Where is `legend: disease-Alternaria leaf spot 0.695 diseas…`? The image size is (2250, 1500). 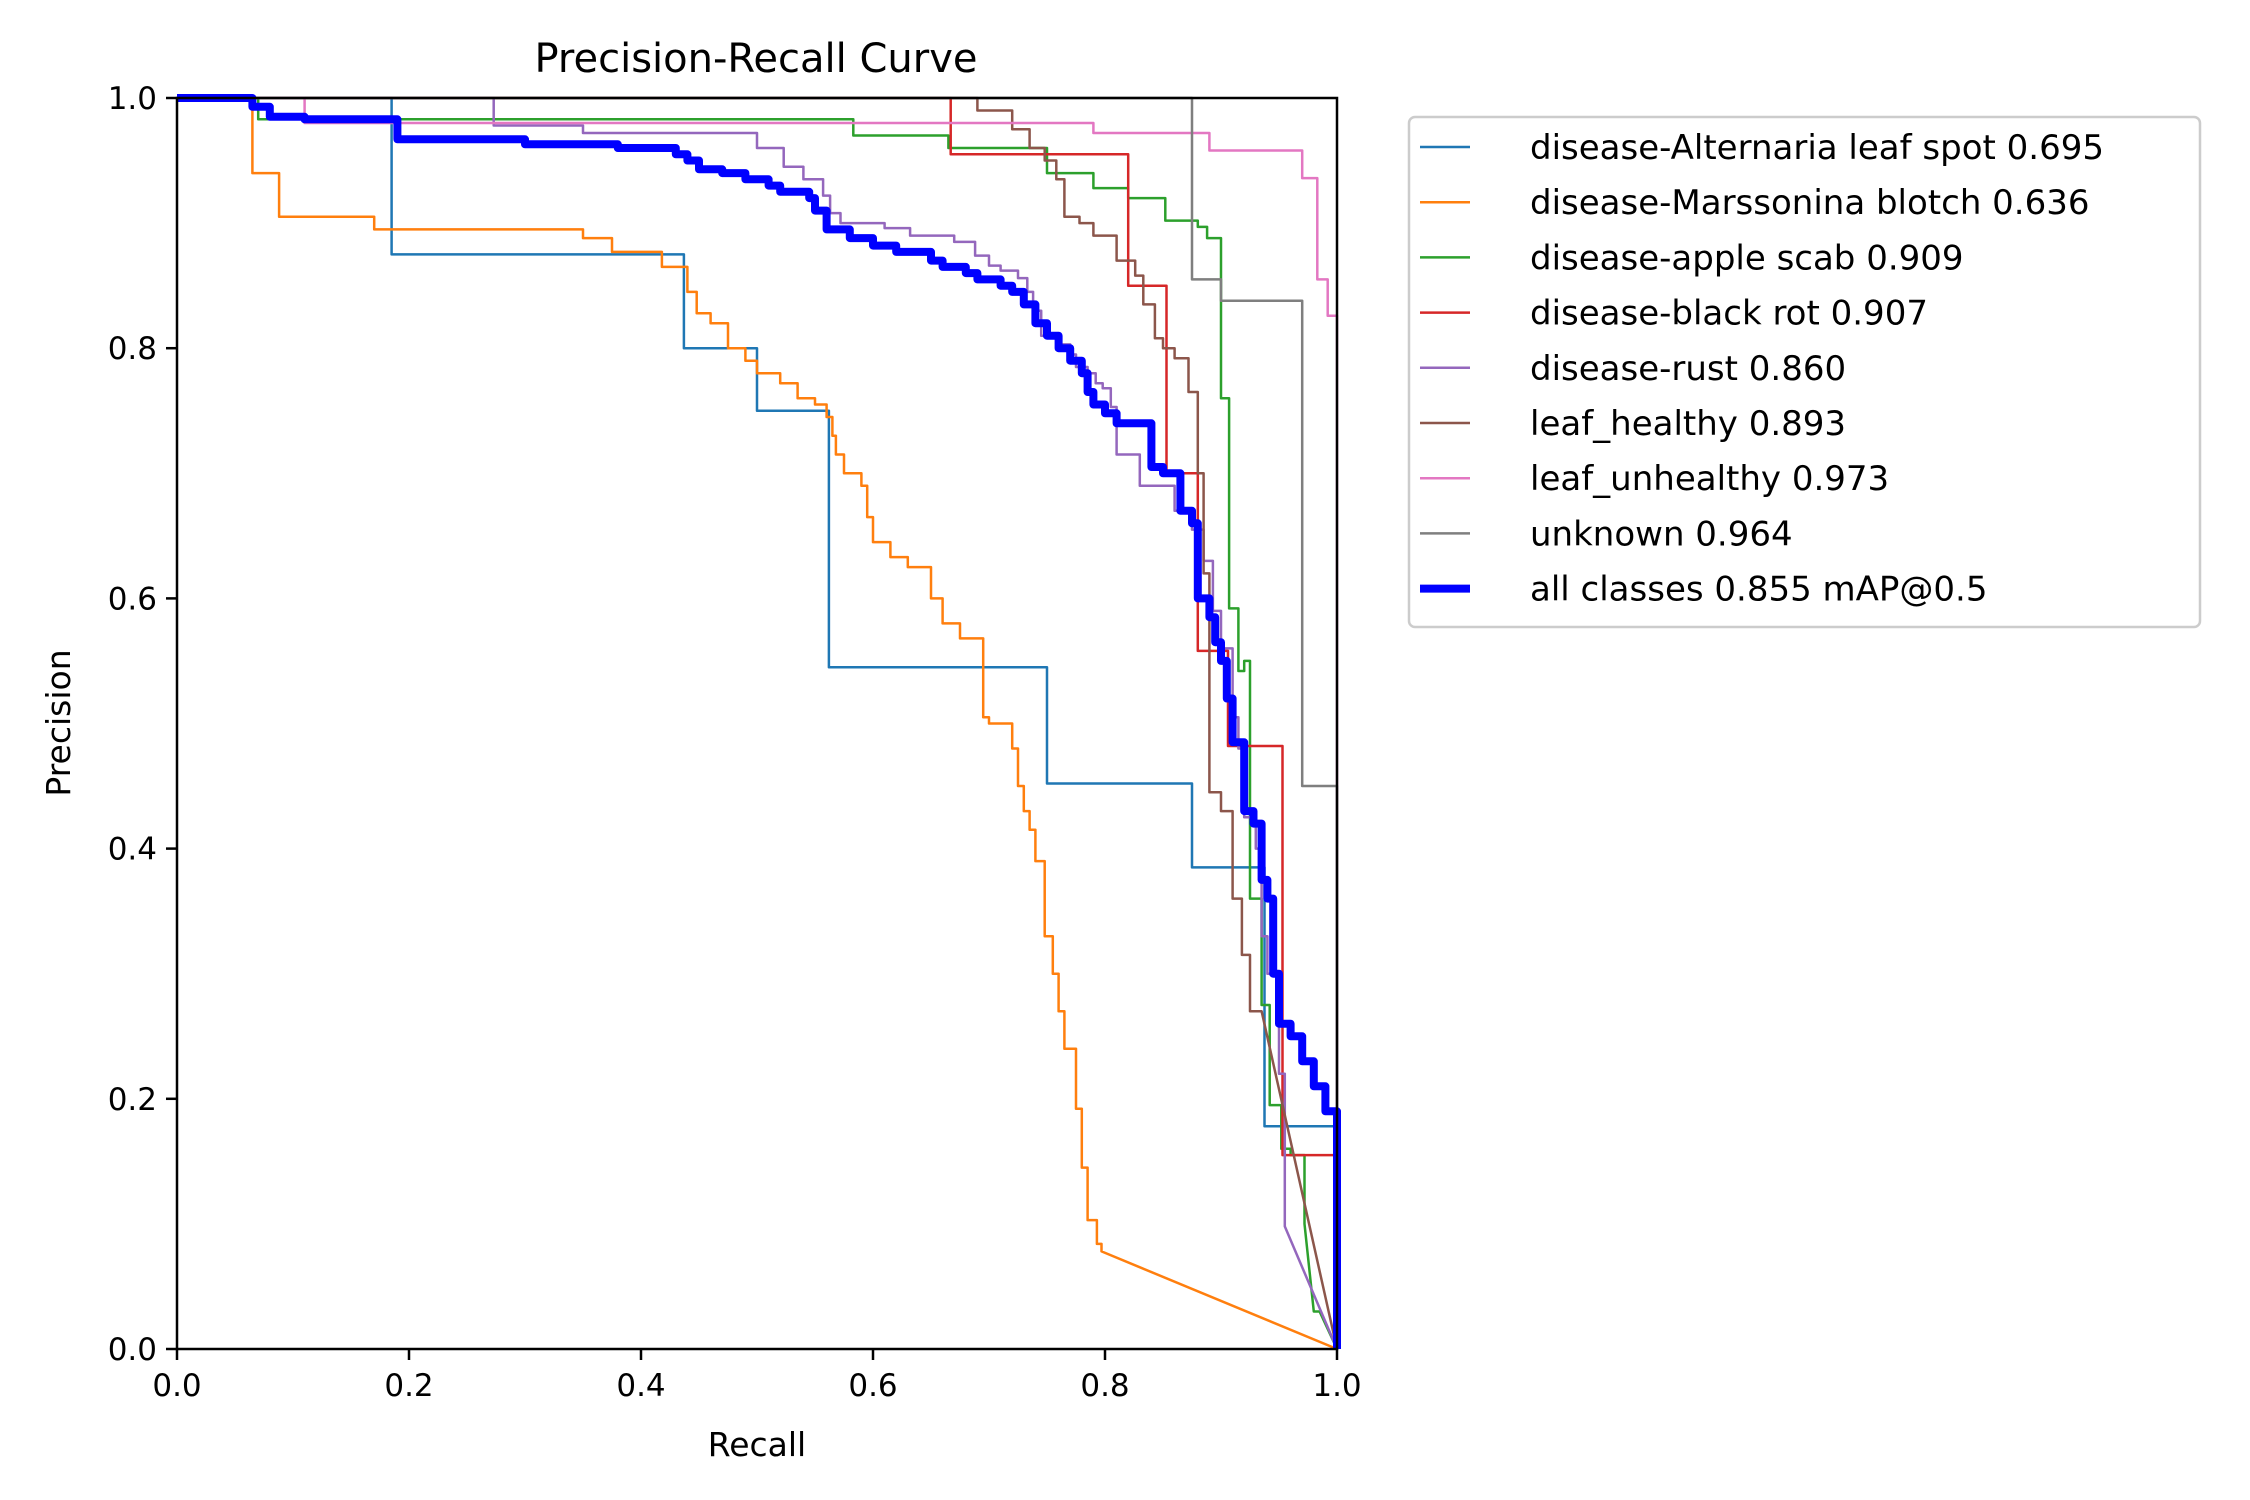
legend: disease-Alternaria leaf spot 0.695 diseas… is located at coordinates (1804, 372).